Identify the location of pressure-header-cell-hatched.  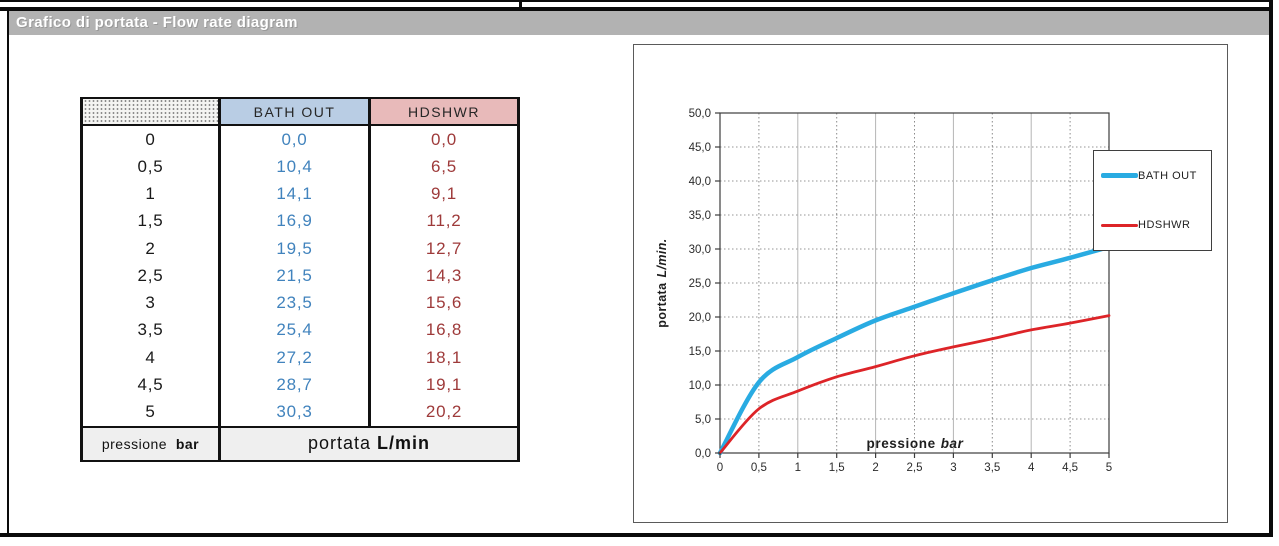
(150, 112).